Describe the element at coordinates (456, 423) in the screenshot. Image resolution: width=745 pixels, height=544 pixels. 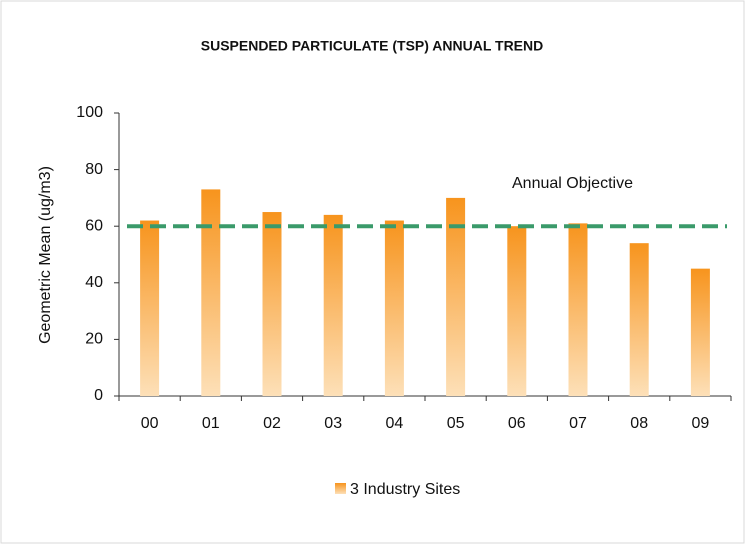
I see `x-tick-label: 05` at that location.